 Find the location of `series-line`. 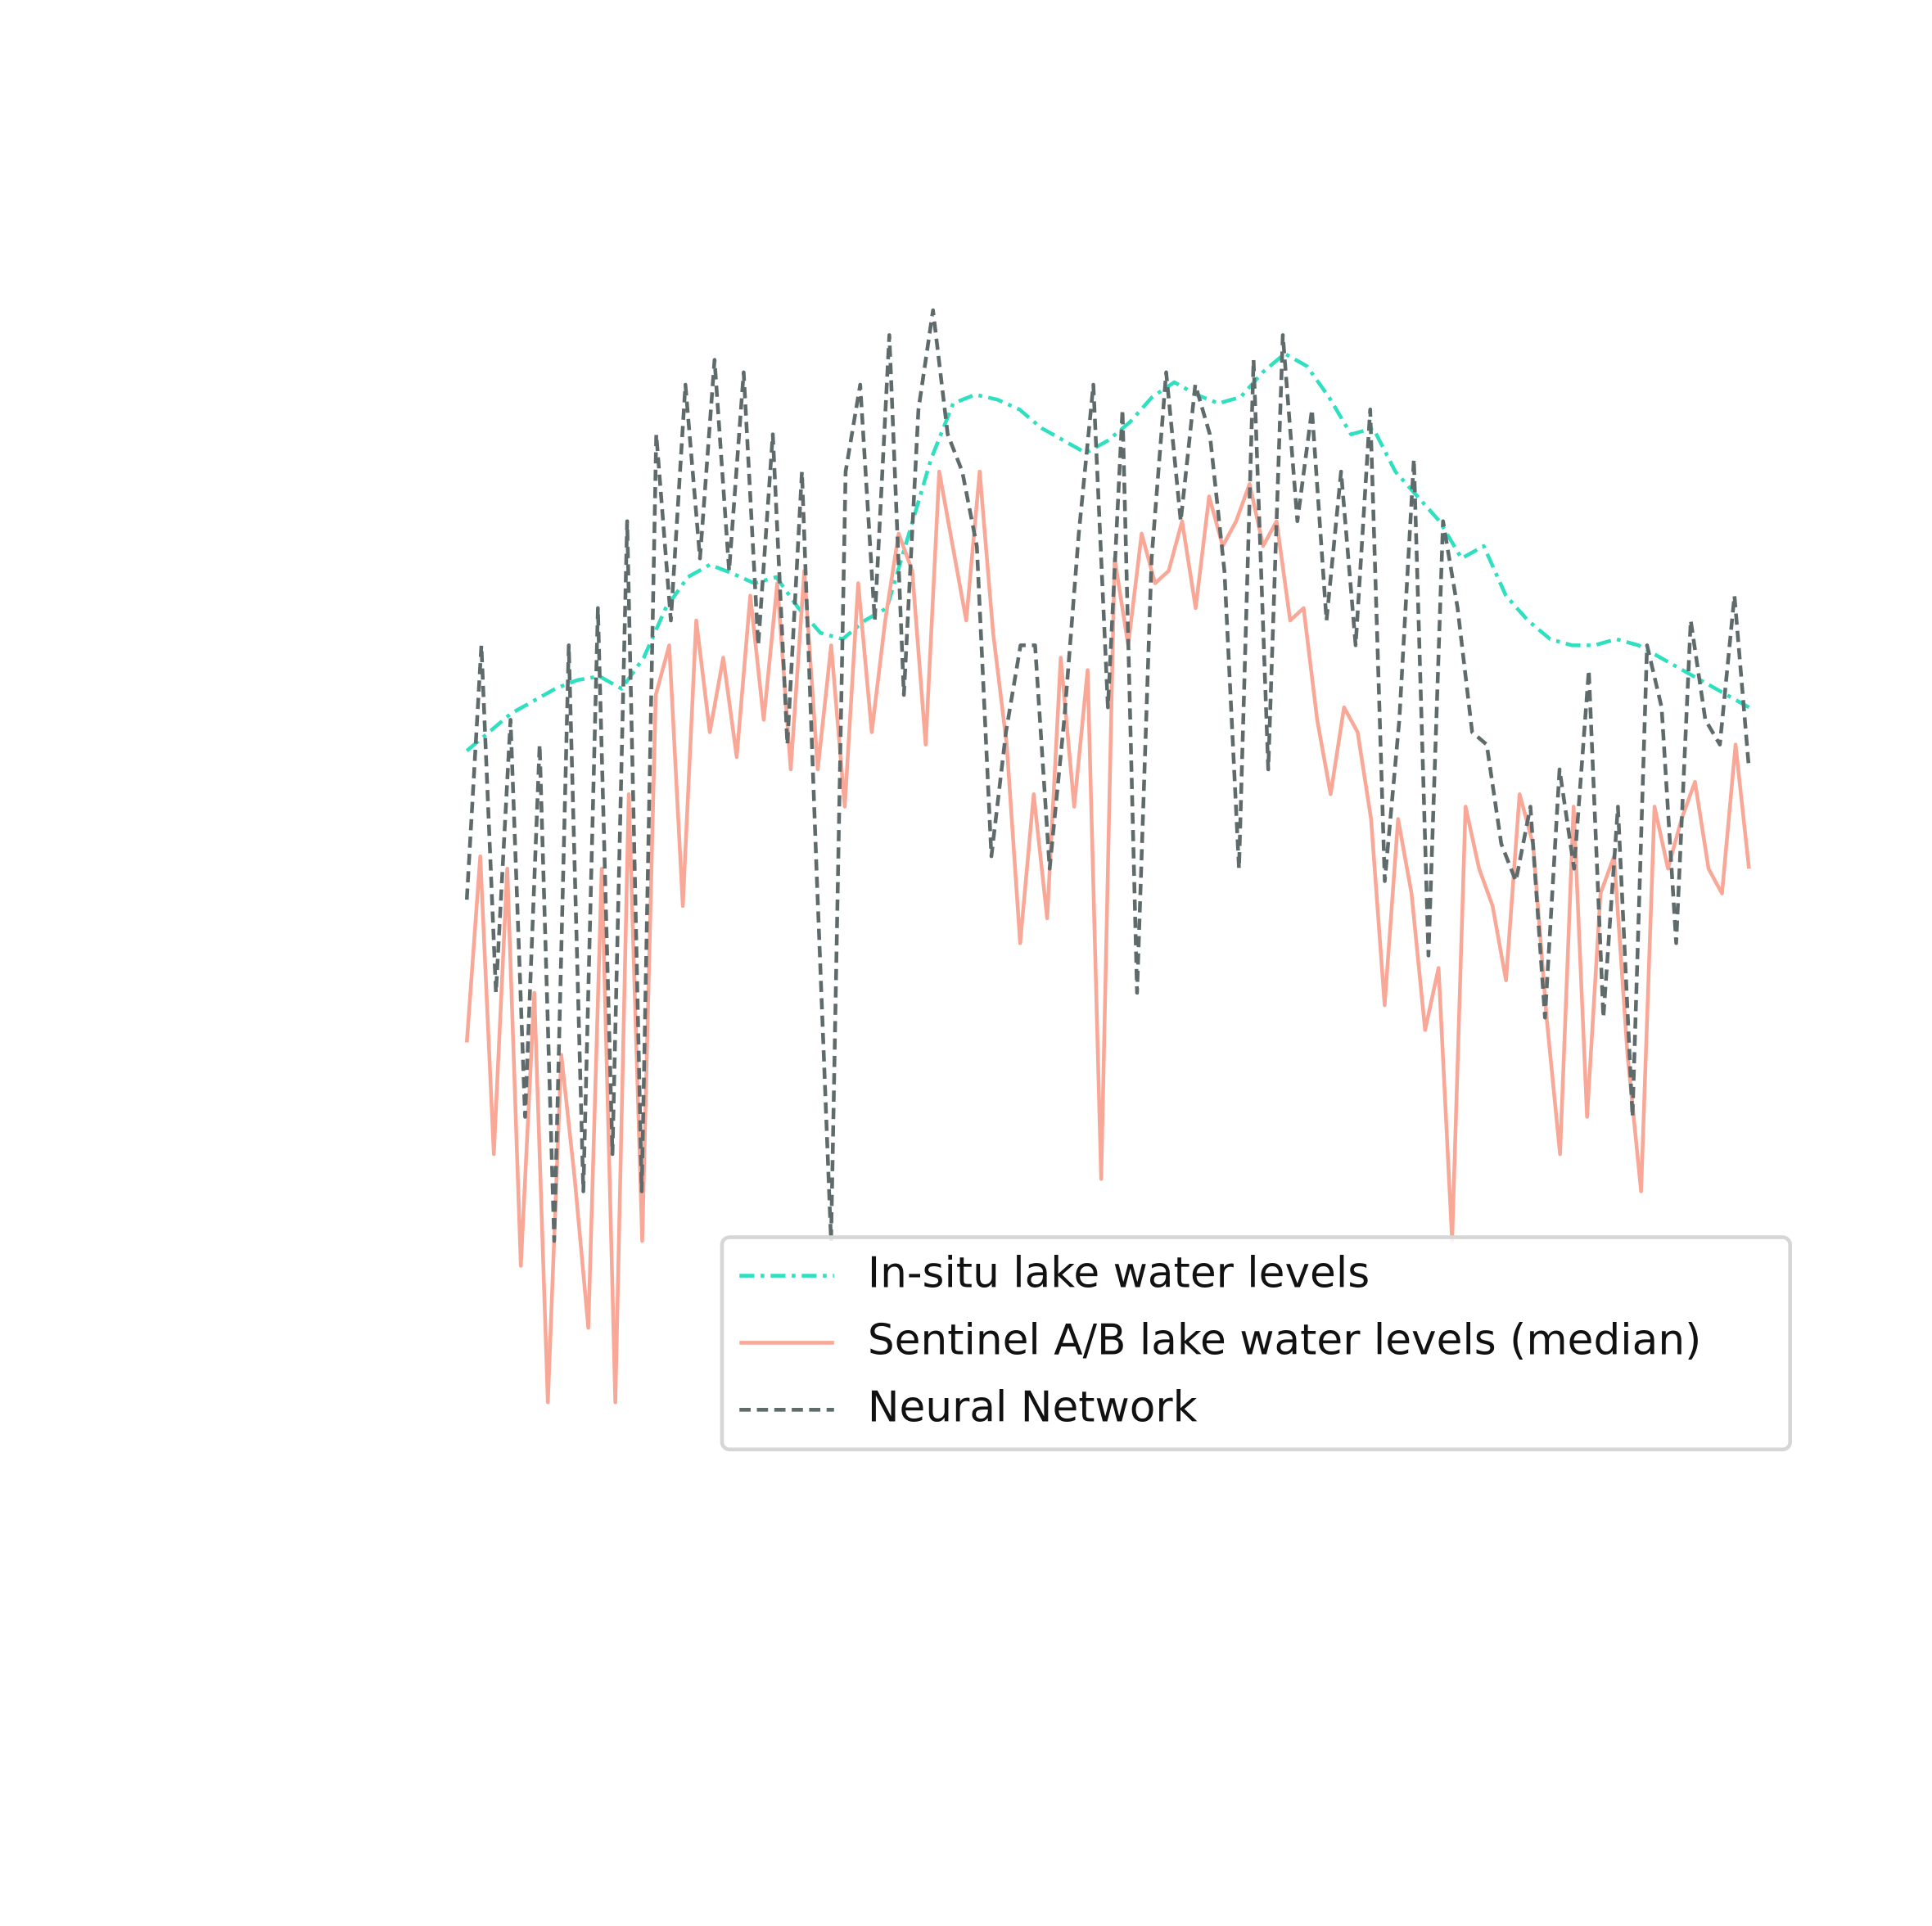

series-line is located at coordinates (1107, 551).